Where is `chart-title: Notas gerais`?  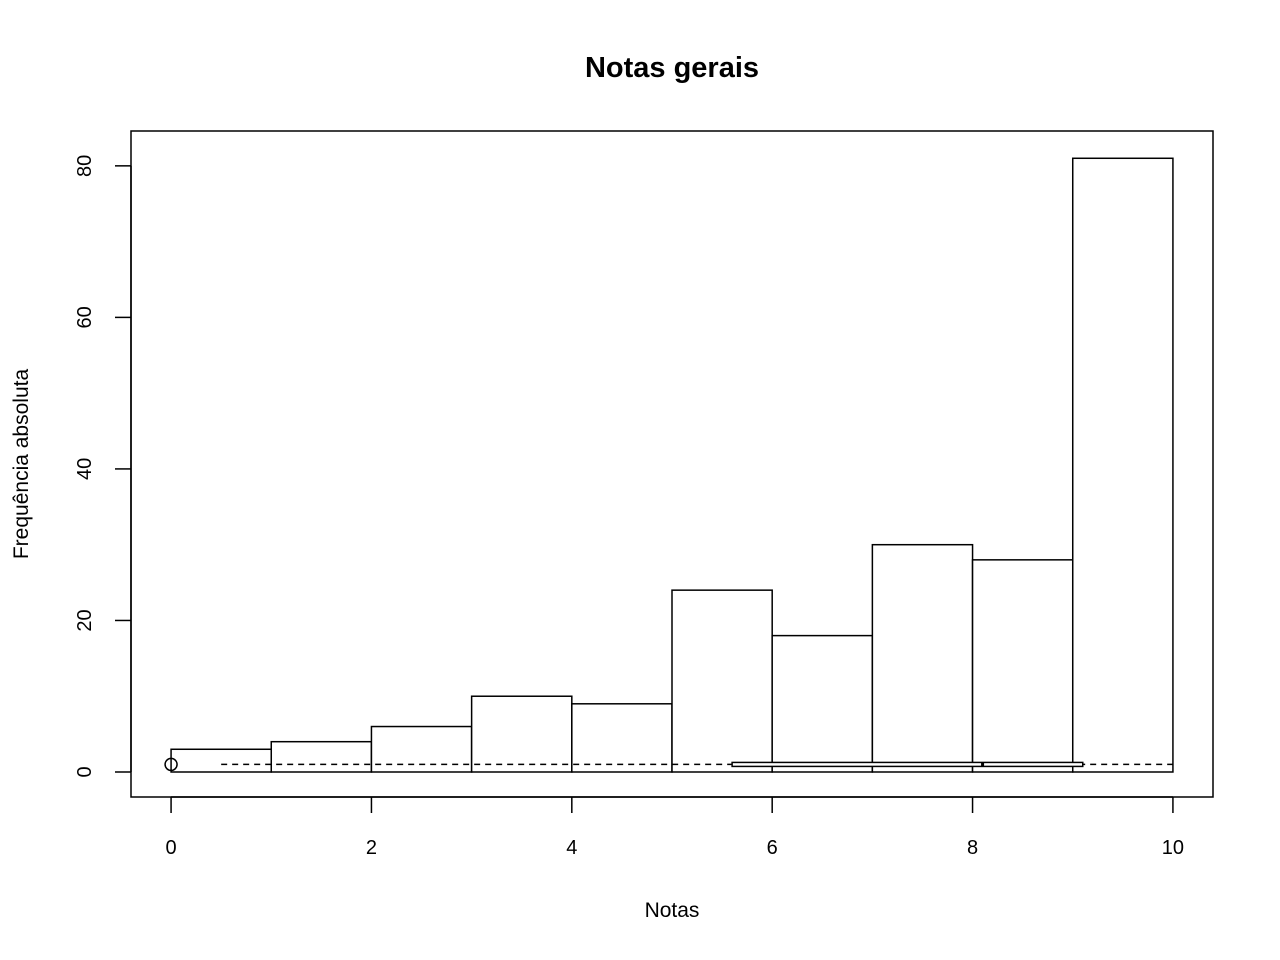 chart-title: Notas gerais is located at coordinates (672, 68).